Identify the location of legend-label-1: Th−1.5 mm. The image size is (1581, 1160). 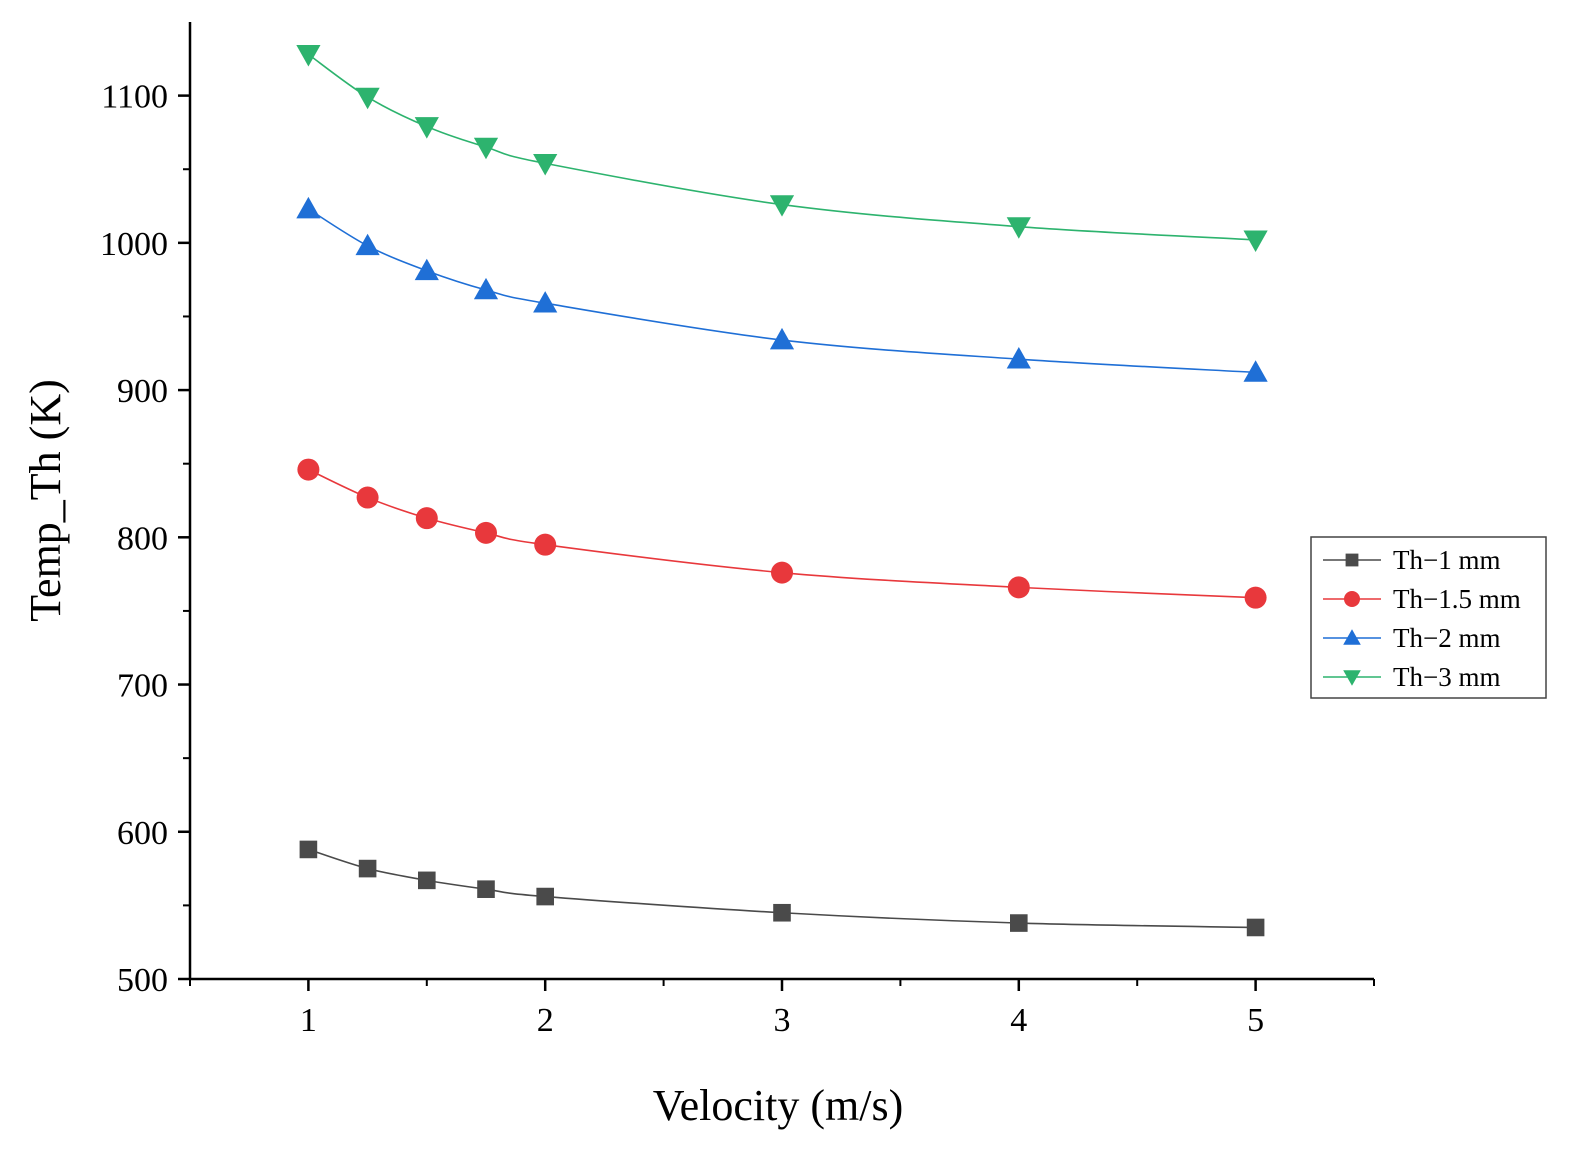
(1457, 599).